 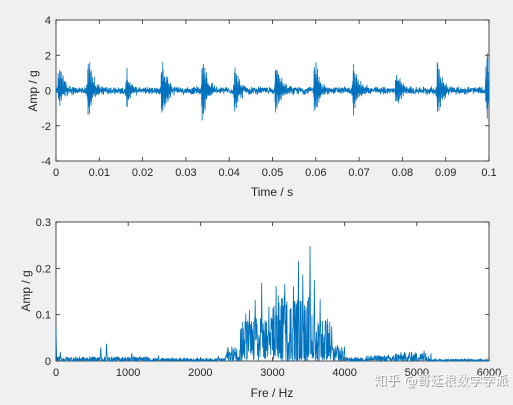 What do you see at coordinates (402, 173) in the screenshot?
I see `time-x-tick-label: 0.08` at bounding box center [402, 173].